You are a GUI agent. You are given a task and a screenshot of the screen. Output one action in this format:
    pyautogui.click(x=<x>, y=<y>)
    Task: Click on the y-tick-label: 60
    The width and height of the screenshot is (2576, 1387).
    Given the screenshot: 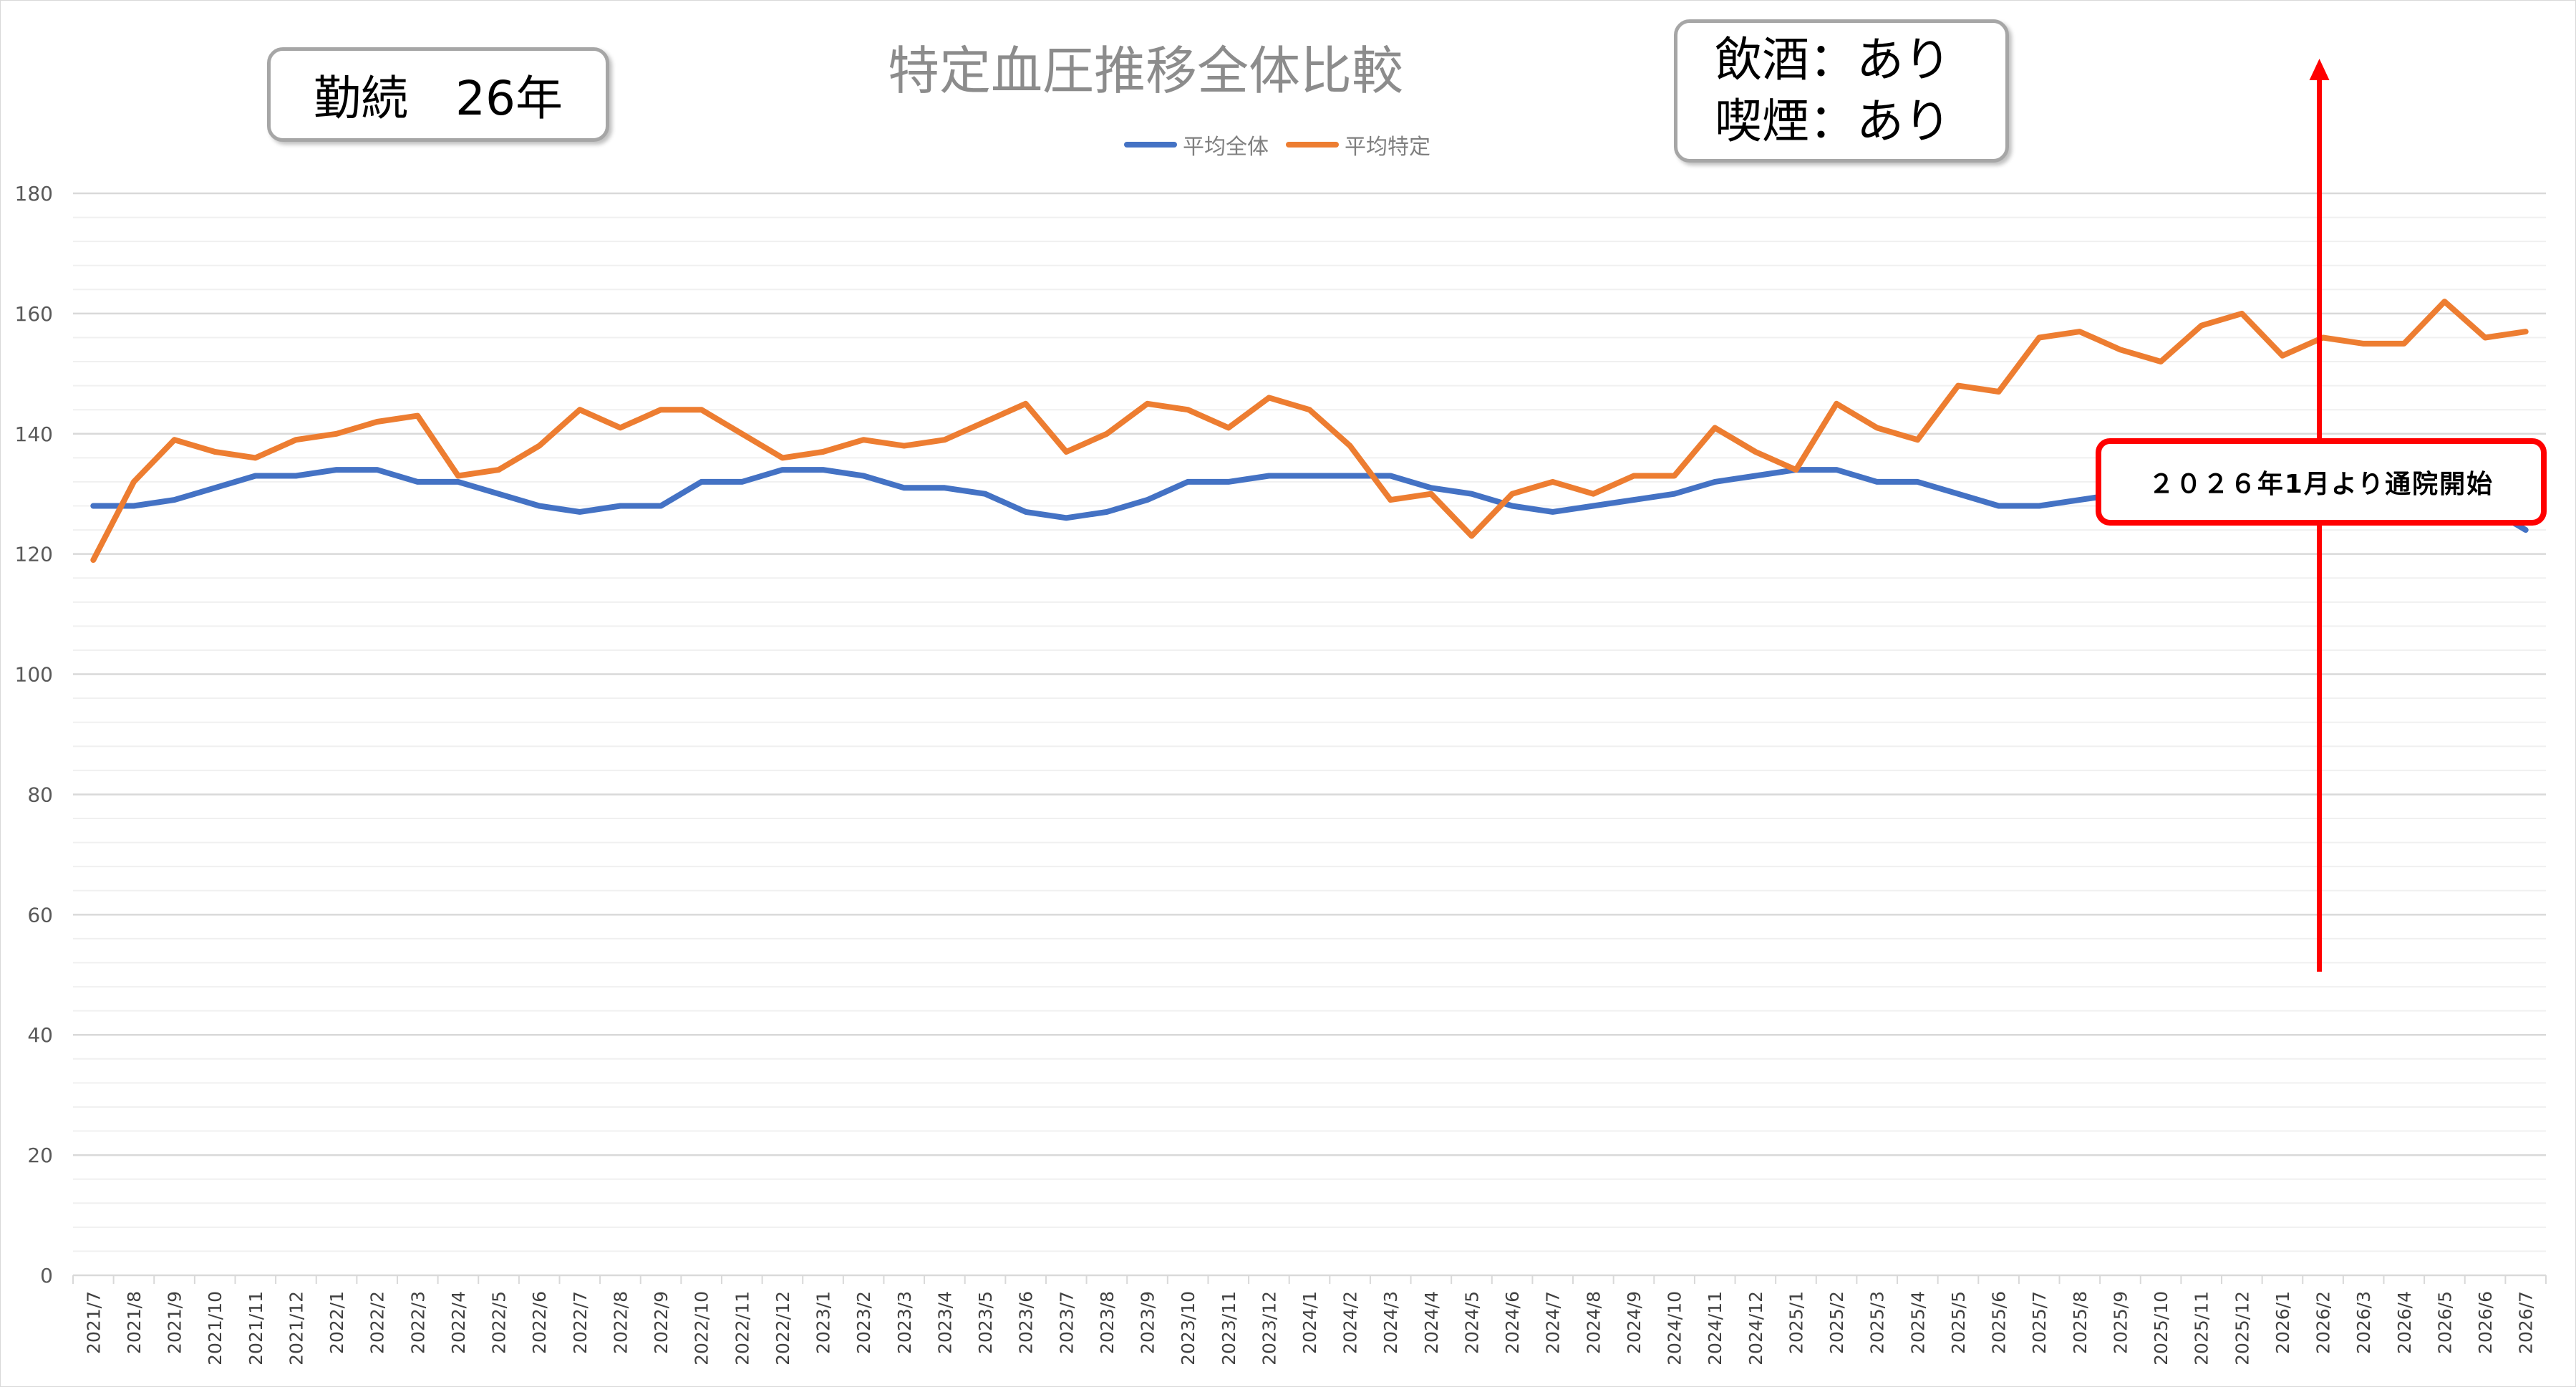 What is the action you would take?
    pyautogui.click(x=40, y=915)
    